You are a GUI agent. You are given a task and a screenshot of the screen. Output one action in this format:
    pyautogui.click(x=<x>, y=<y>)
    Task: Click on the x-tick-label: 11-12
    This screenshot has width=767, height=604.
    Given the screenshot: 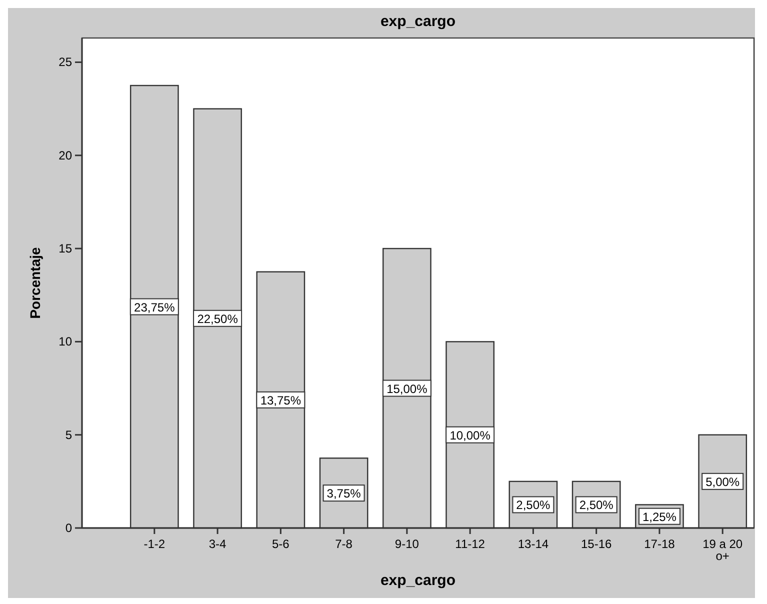 What is the action you would take?
    pyautogui.click(x=470, y=544)
    